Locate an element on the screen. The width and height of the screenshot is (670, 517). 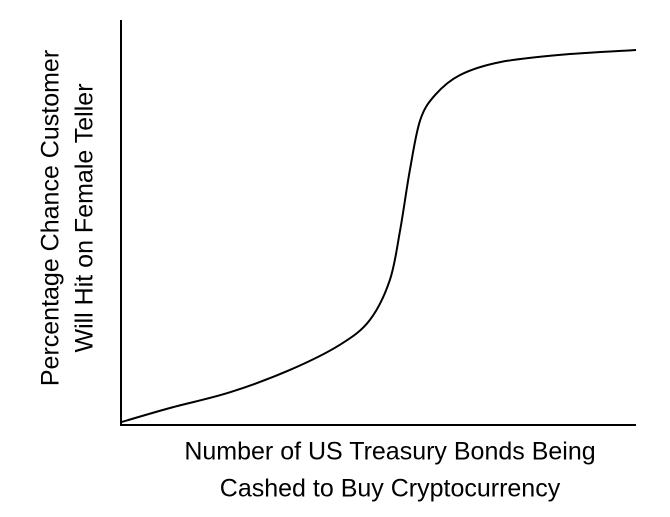
x-axis-label: Cashed to Buy Cryptocurrency is located at coordinates (390, 489).